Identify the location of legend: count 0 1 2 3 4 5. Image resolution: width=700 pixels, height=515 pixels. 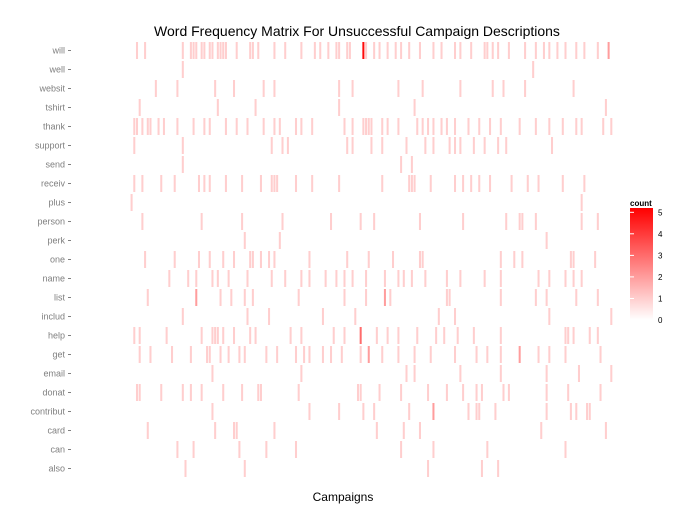
(646, 262).